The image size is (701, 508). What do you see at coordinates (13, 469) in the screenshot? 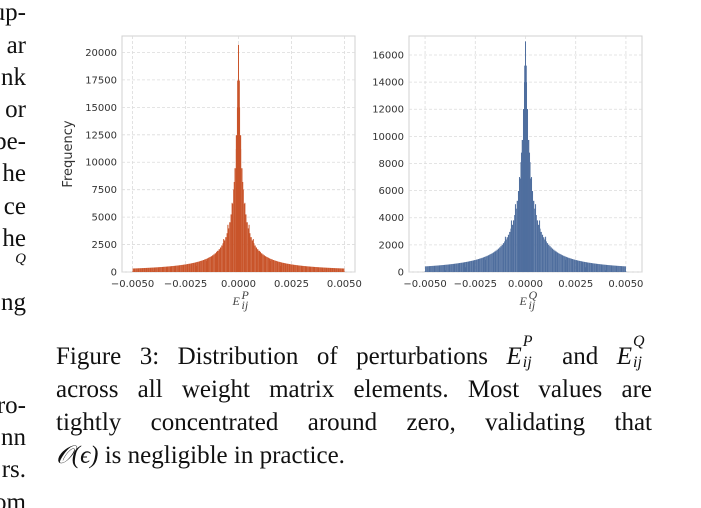
I see `fragment-text: rs.` at bounding box center [13, 469].